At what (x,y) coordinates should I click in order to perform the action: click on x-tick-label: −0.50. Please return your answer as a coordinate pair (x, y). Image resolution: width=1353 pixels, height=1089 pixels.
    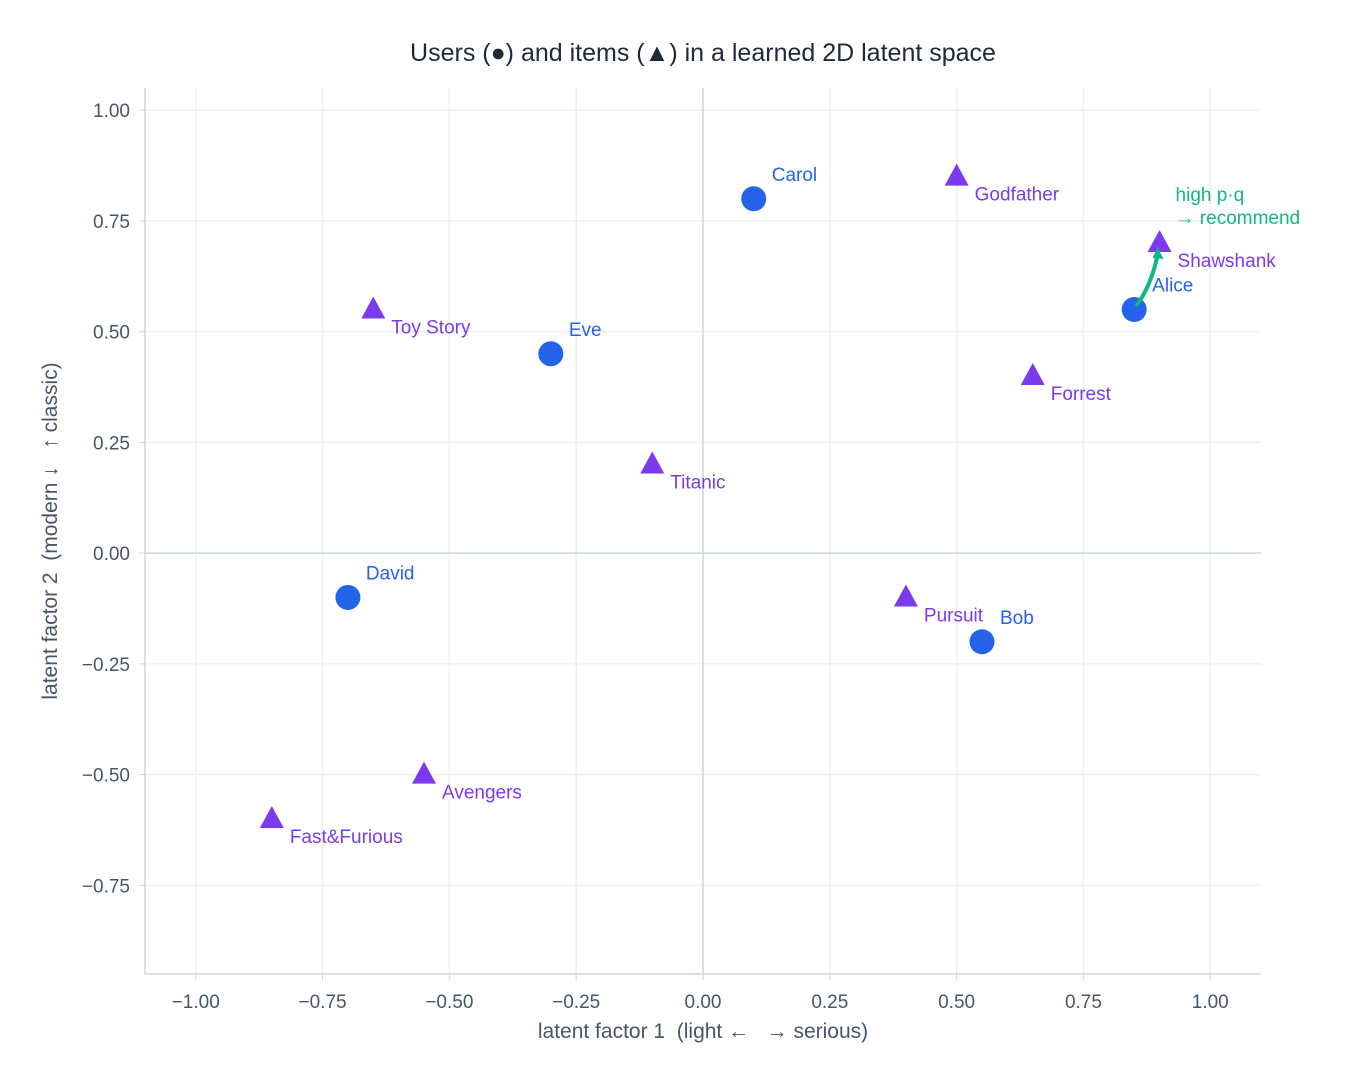
    Looking at the image, I should click on (449, 1002).